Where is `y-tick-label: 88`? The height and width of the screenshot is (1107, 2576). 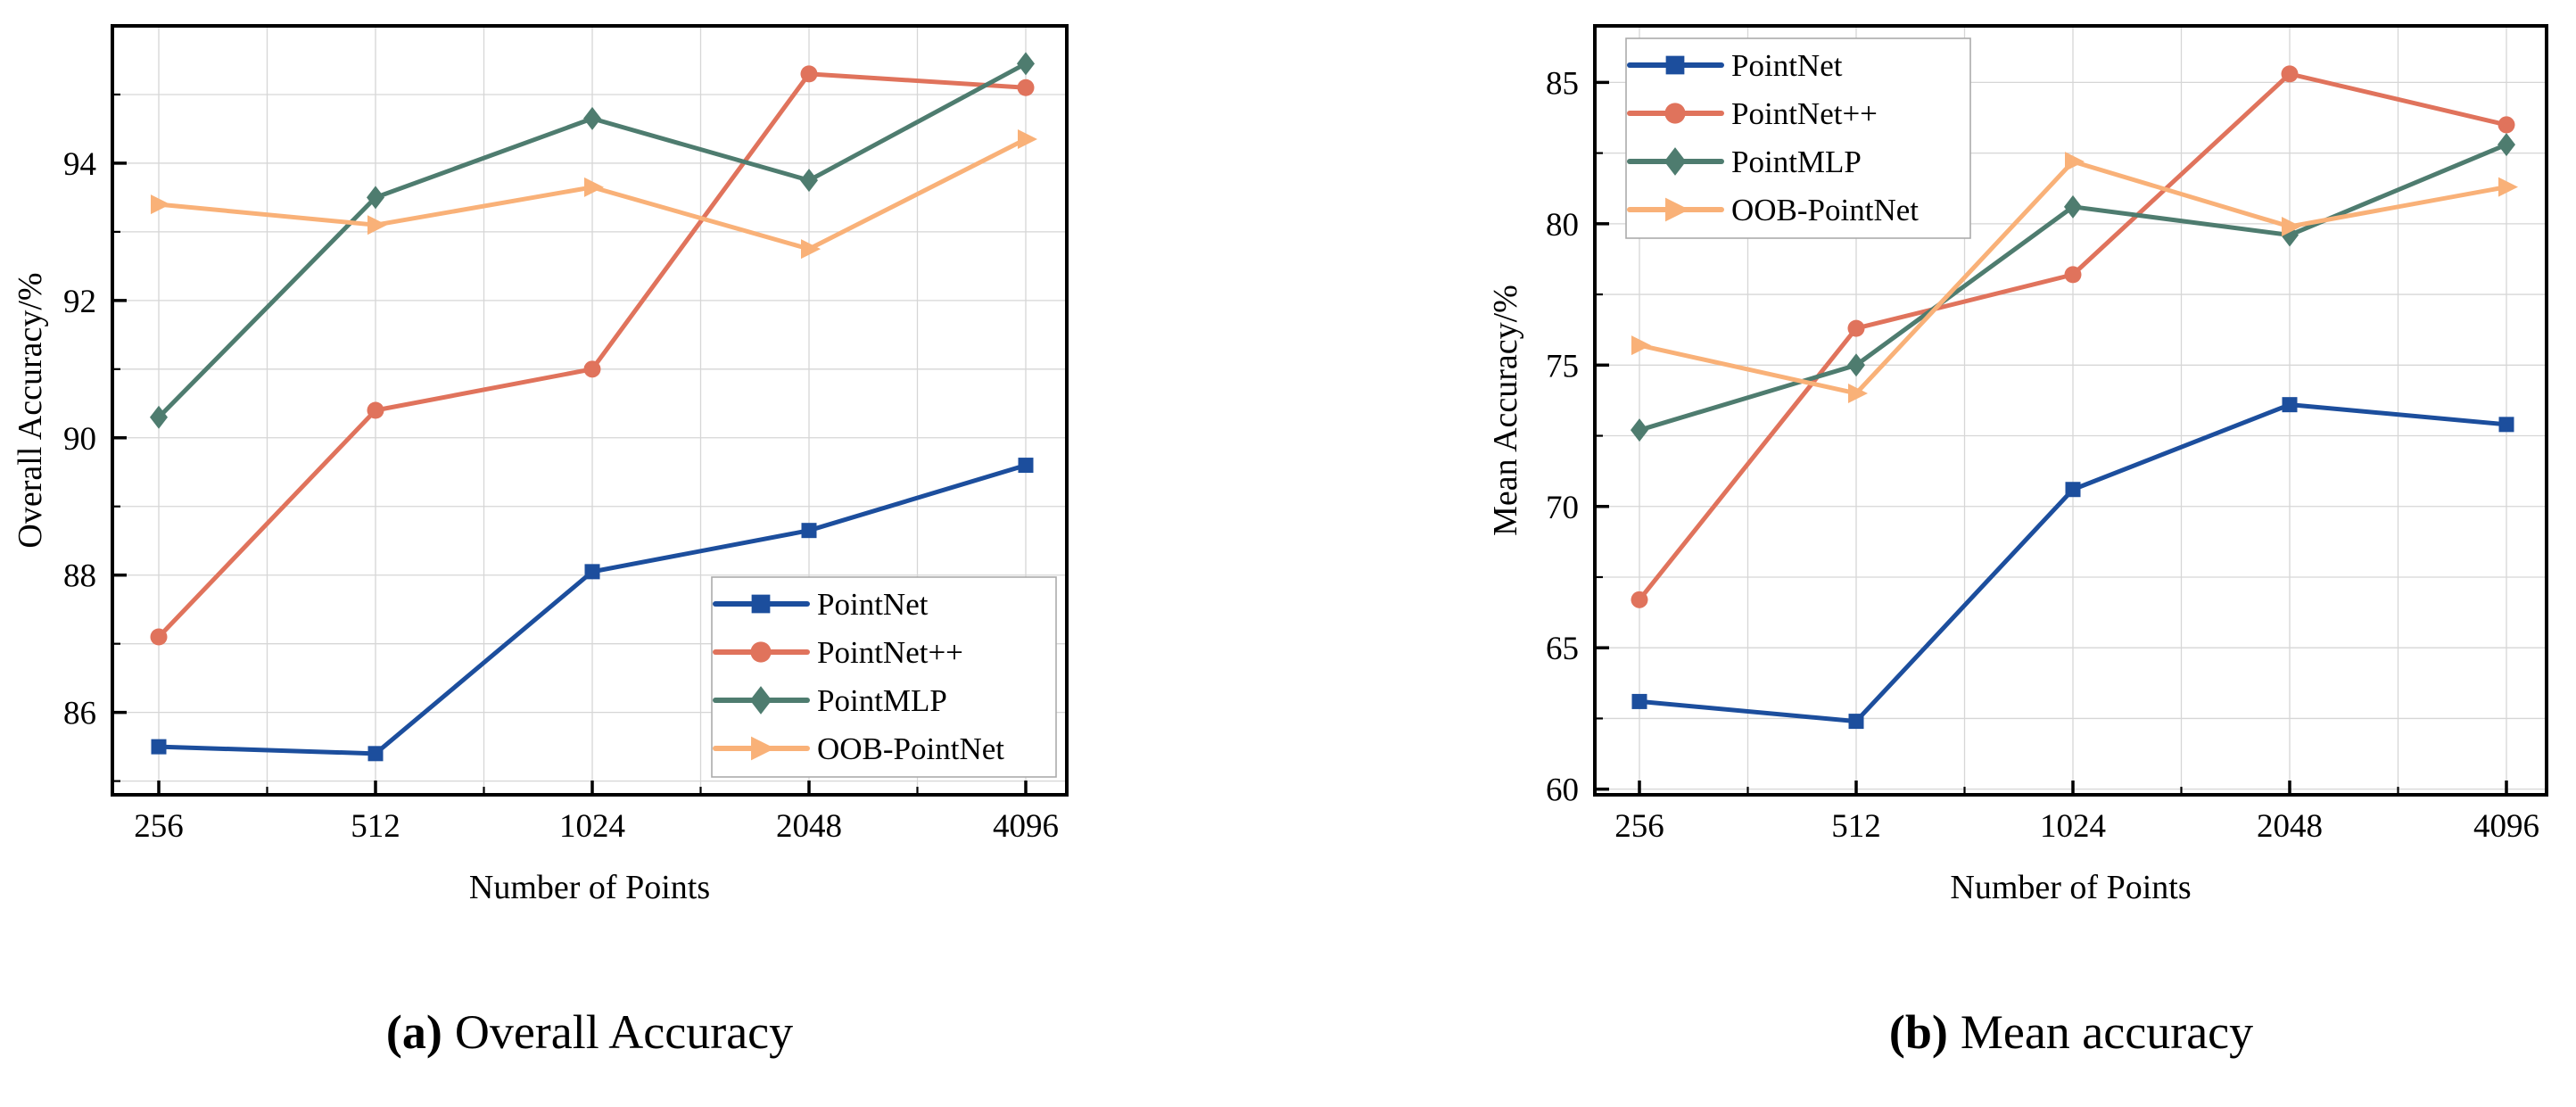 y-tick-label: 88 is located at coordinates (79, 576).